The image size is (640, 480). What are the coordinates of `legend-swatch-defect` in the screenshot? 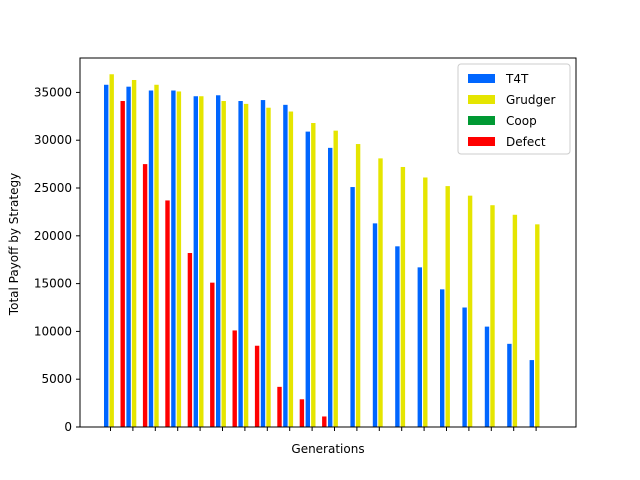 It's located at (481, 141).